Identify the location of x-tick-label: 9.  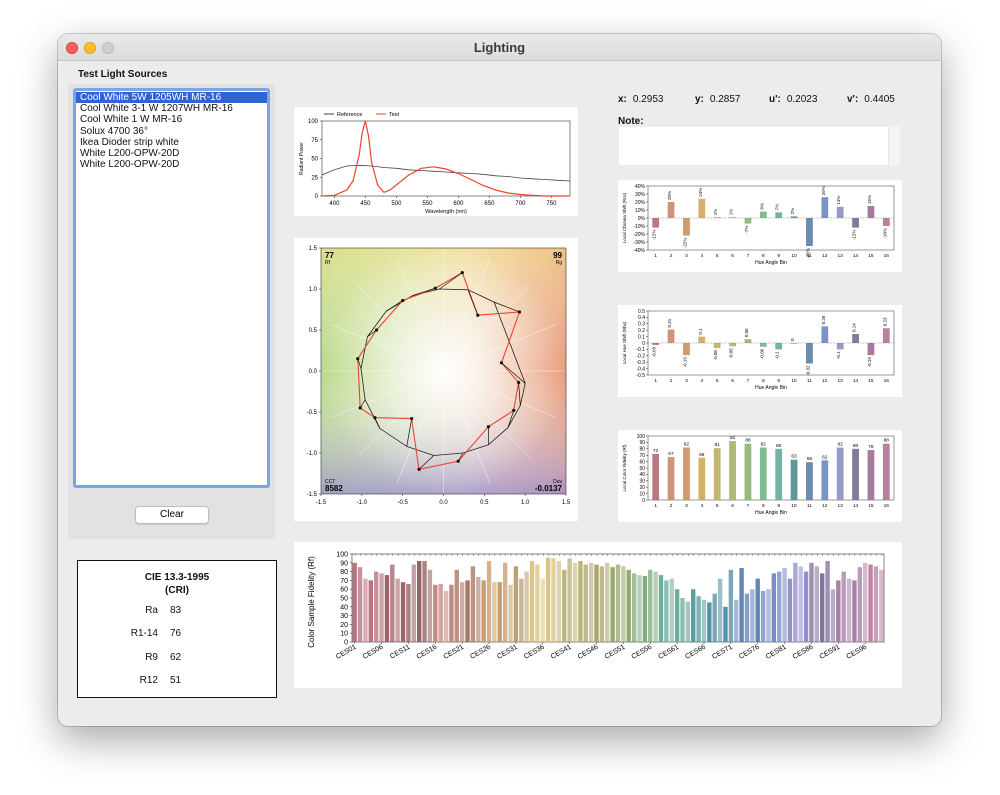
(778, 381).